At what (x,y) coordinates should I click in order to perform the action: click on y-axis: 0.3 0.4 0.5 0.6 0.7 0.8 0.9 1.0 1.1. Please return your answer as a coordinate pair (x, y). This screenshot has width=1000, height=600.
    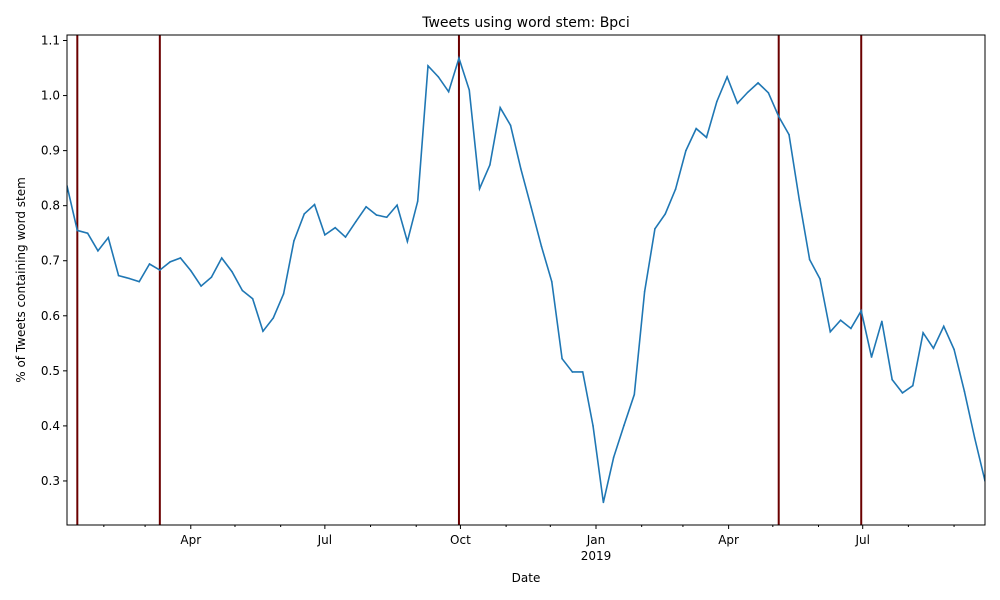
    Looking at the image, I should click on (54, 261).